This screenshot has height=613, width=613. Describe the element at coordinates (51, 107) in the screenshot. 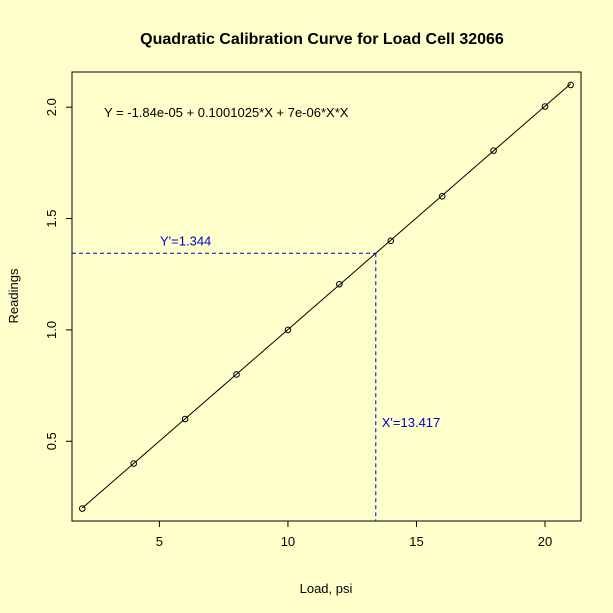

I see `y-tick-label: 2.0` at that location.